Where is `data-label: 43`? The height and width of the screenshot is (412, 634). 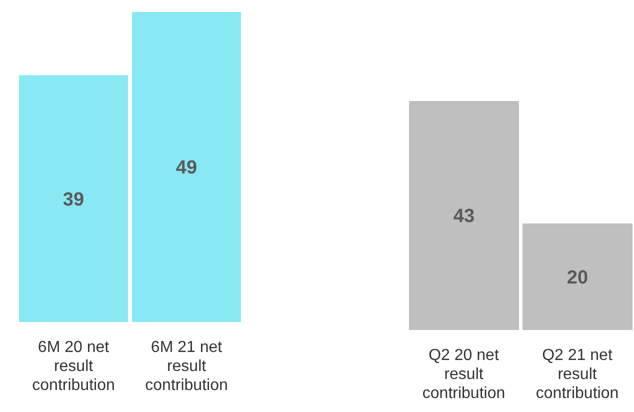 data-label: 43 is located at coordinates (464, 217).